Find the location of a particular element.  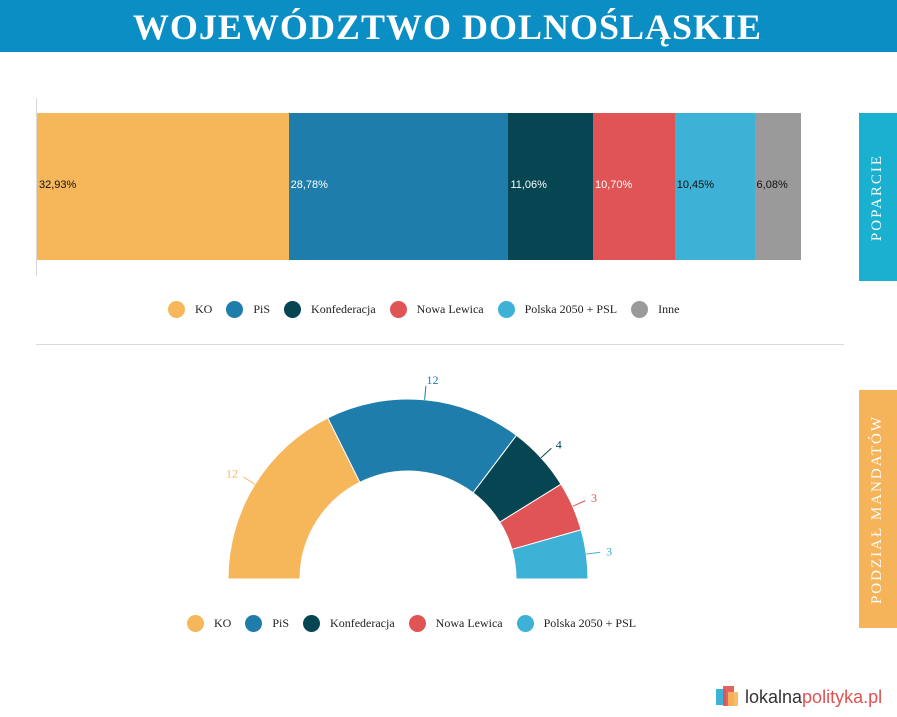

legend-label: Inne is located at coordinates (669, 309).